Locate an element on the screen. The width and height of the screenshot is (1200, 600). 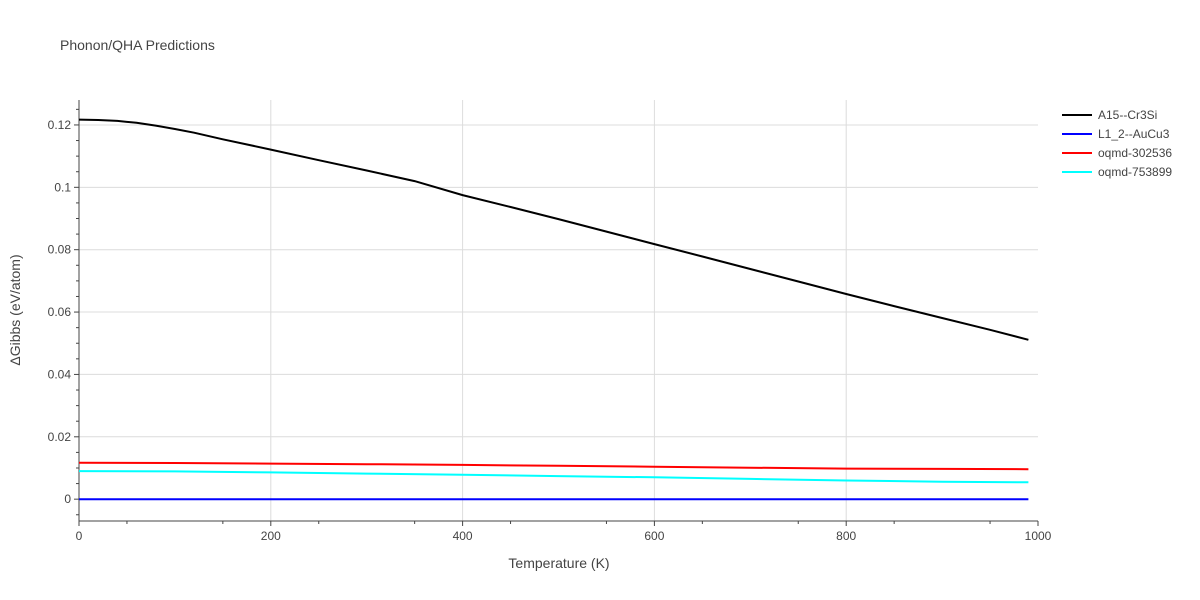
chart-title: Phonon/QHA Predictions is located at coordinates (137, 45).